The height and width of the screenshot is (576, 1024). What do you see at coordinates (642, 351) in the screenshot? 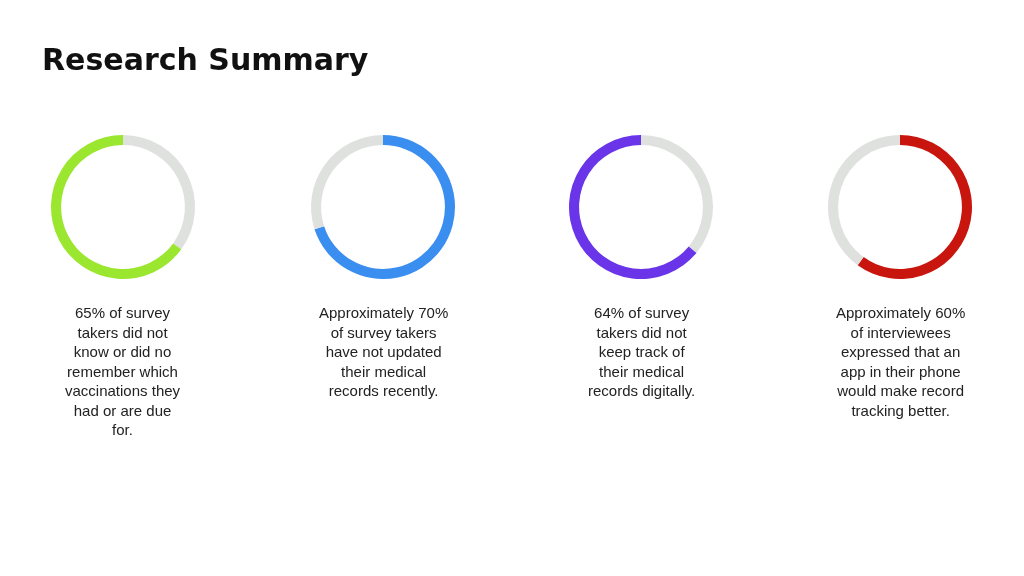
I see `text: 64% of survey takers did not keep track of their medical records digitally.` at bounding box center [642, 351].